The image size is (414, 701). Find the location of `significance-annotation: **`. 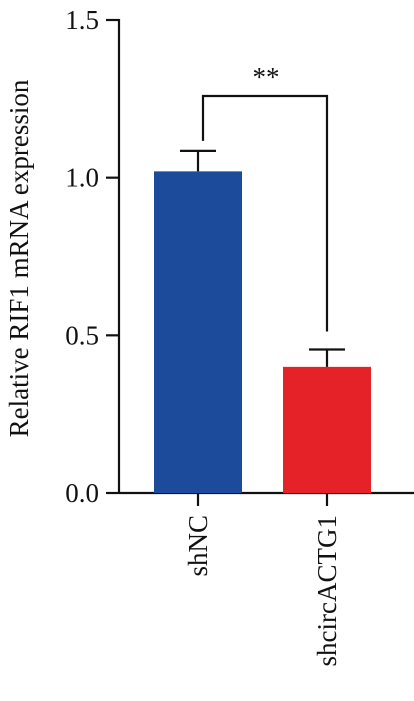

significance-annotation: ** is located at coordinates (265, 197).